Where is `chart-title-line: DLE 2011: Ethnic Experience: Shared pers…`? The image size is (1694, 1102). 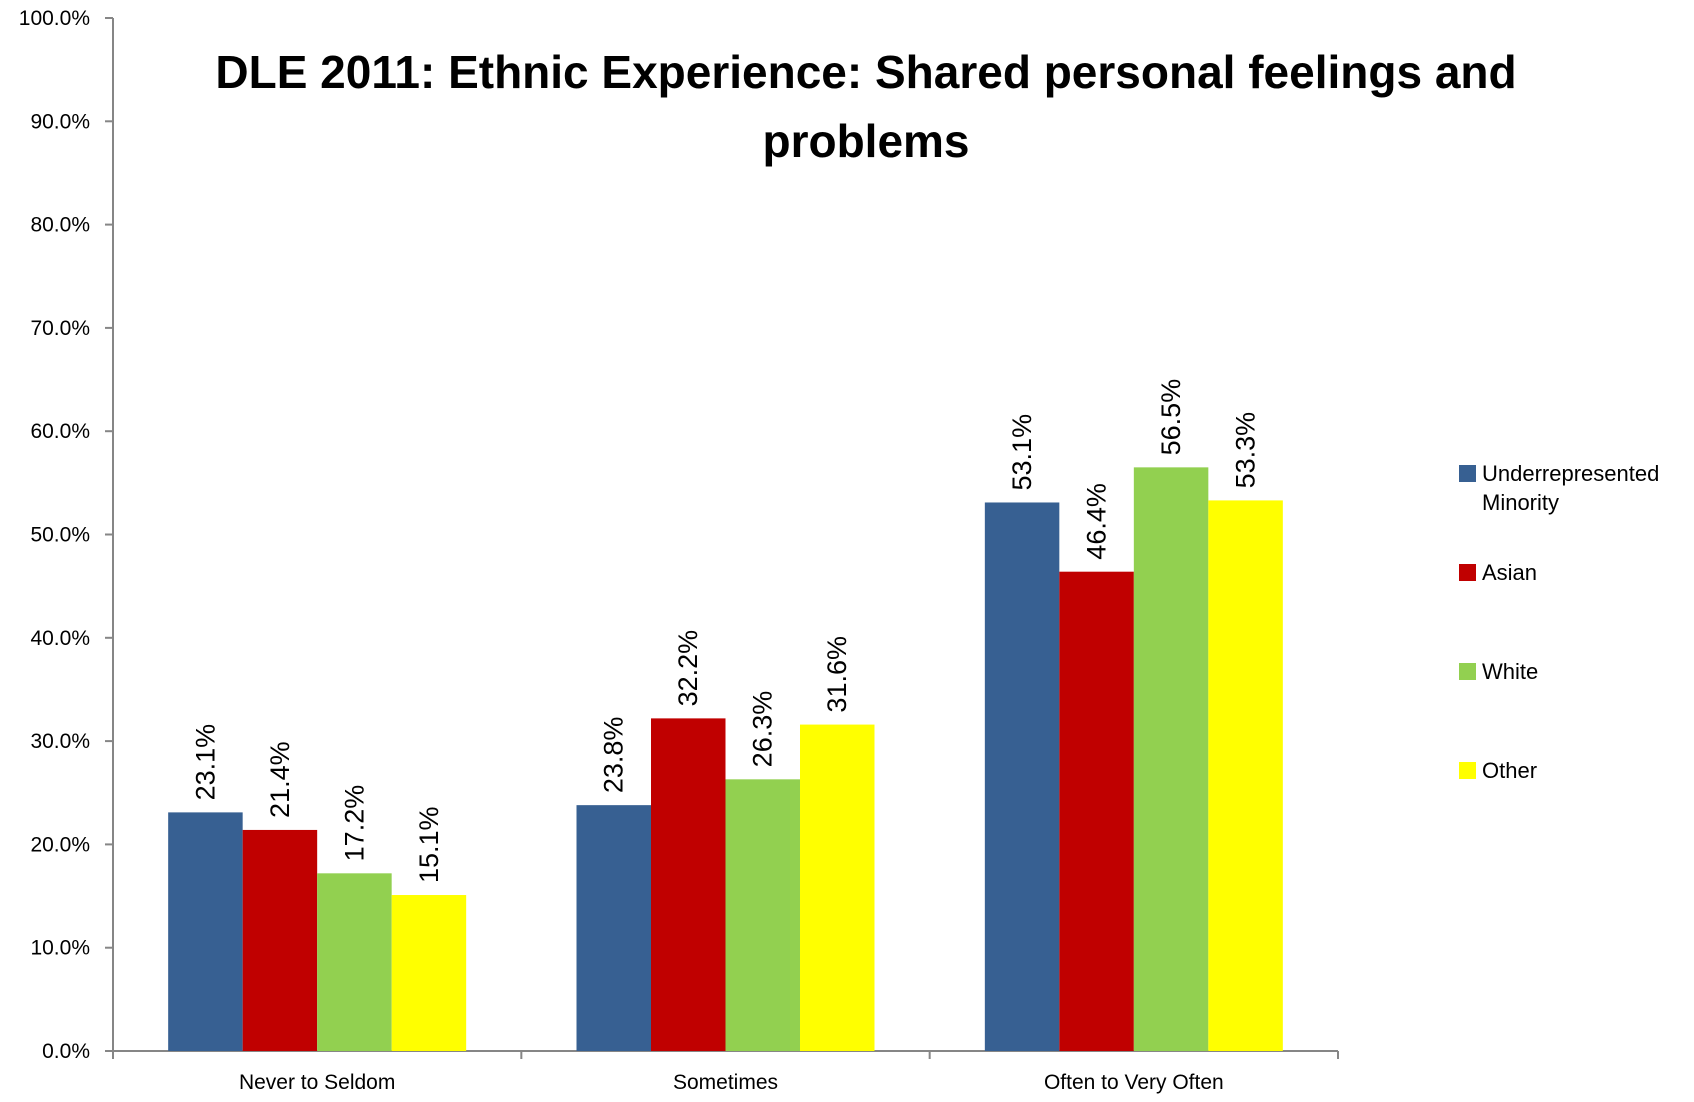 chart-title-line: DLE 2011: Ethnic Experience: Shared pers… is located at coordinates (865, 72).